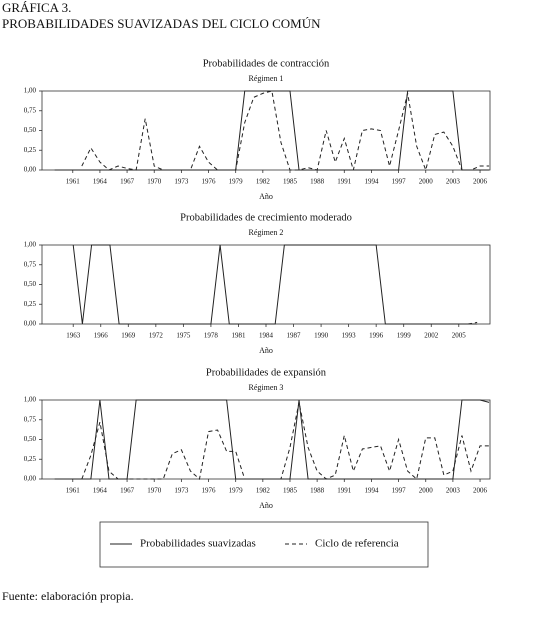 The height and width of the screenshot is (625, 550). What do you see at coordinates (431, 336) in the screenshot?
I see `x-tick-label: 2002` at bounding box center [431, 336].